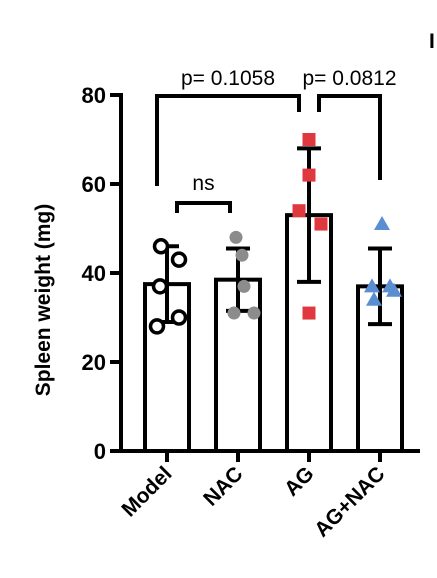 This screenshot has height=578, width=437. I want to click on y-tick-label: 80, so click(94, 95).